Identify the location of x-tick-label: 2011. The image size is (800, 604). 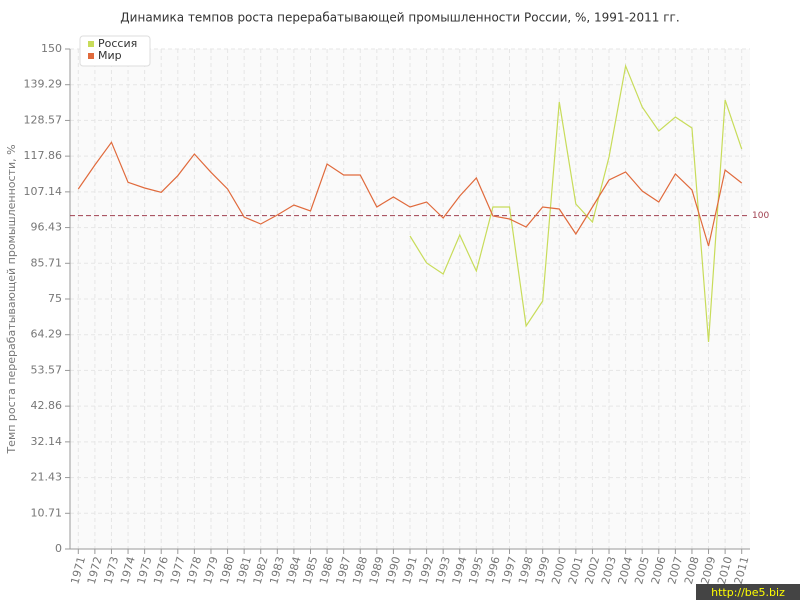
(742, 570).